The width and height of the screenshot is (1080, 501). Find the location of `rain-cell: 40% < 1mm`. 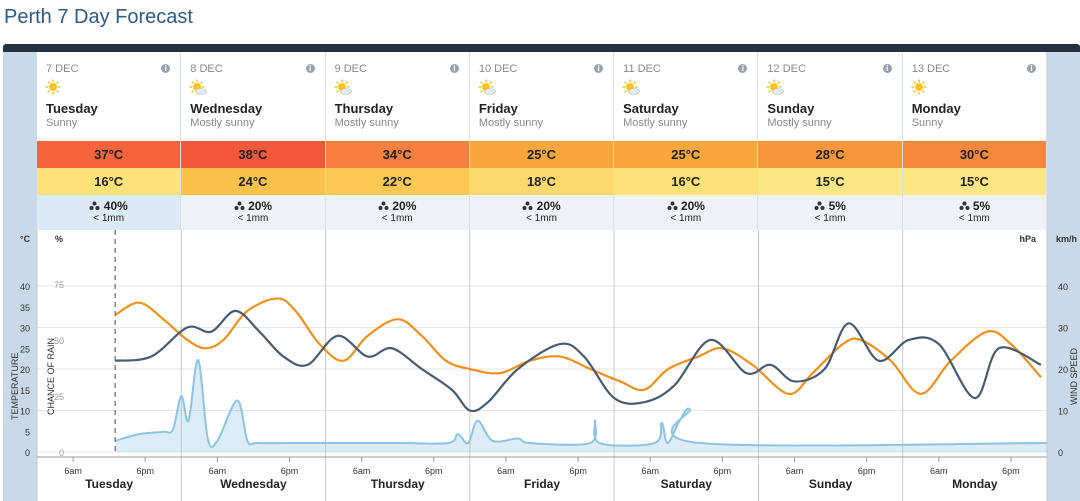

rain-cell: 40% < 1mm is located at coordinates (109, 212).